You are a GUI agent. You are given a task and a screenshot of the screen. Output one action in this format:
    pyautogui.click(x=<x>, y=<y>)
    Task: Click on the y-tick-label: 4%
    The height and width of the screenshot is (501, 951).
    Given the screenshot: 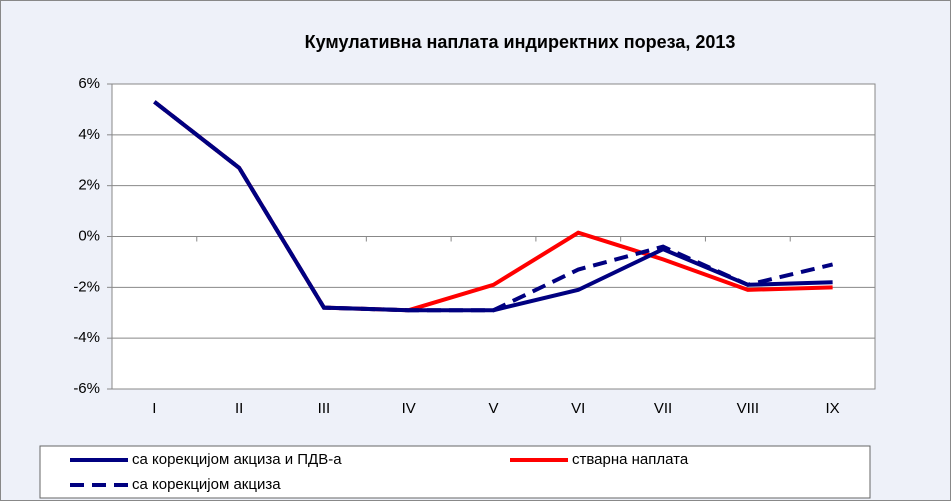 What is the action you would take?
    pyautogui.click(x=89, y=134)
    